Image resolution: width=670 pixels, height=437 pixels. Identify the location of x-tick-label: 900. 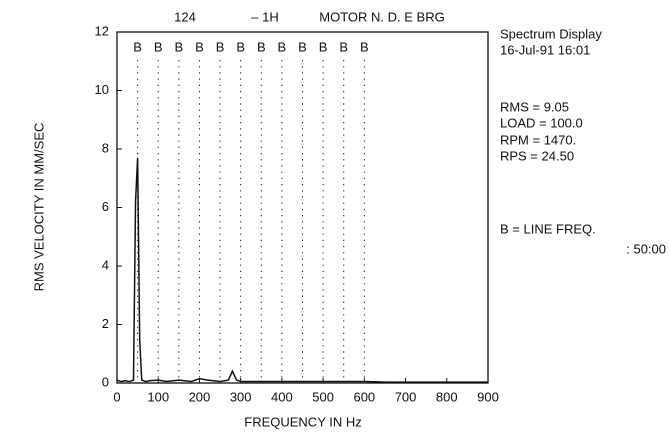
(488, 396).